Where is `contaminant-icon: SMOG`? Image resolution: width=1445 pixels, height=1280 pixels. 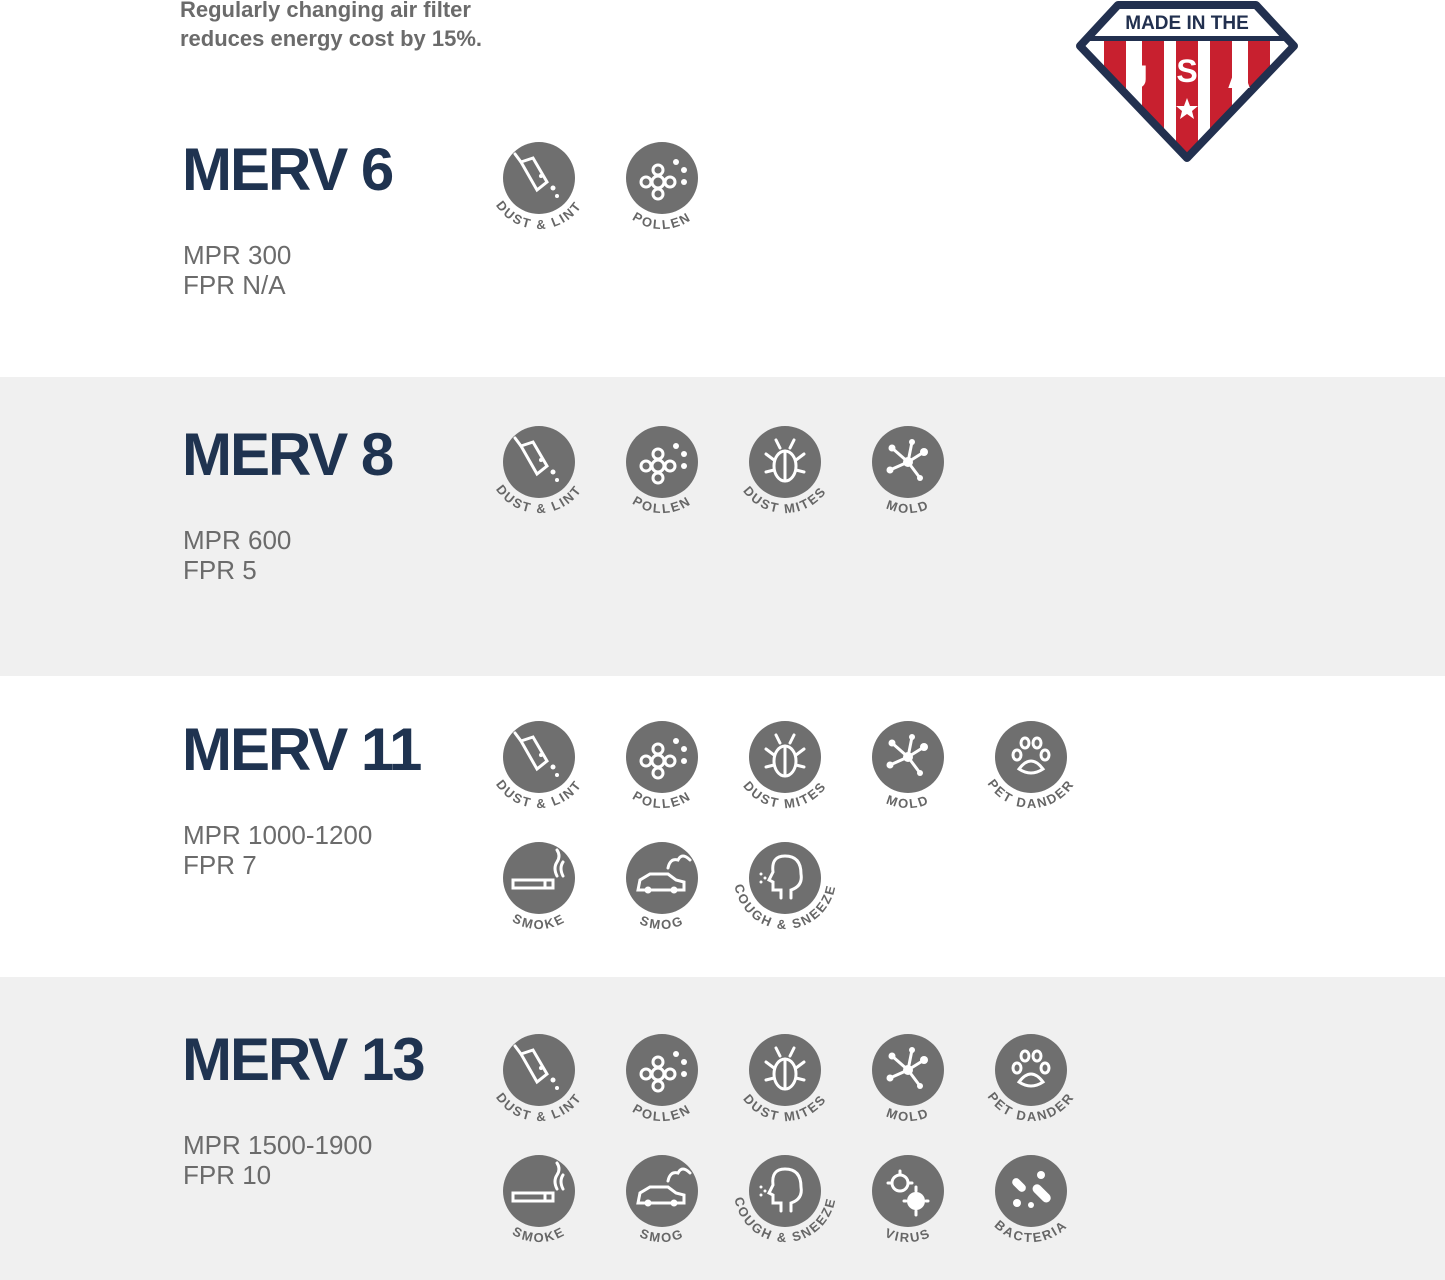 contaminant-icon: SMOG is located at coordinates (662, 1200).